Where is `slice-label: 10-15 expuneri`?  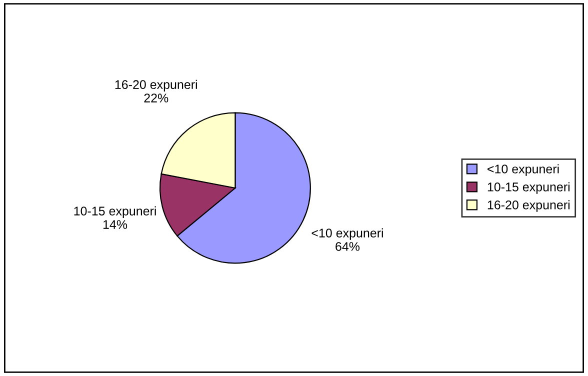
slice-label: 10-15 expuneri is located at coordinates (115, 212).